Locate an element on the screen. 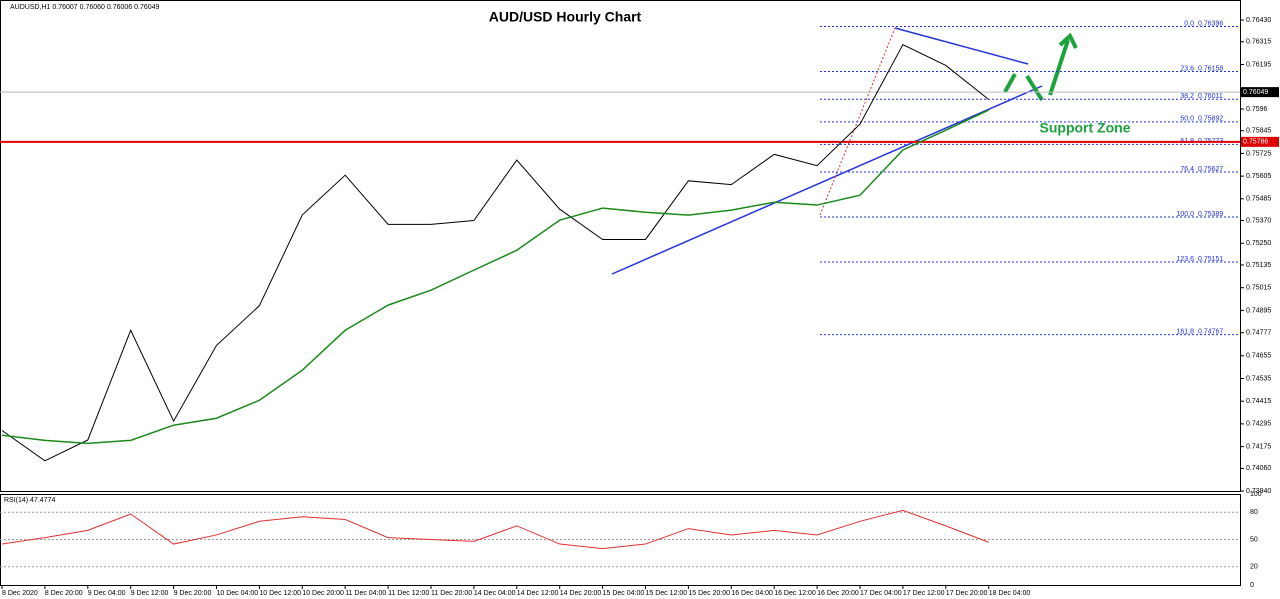  y-tick-label: 0.7596 is located at coordinates (1257, 109).